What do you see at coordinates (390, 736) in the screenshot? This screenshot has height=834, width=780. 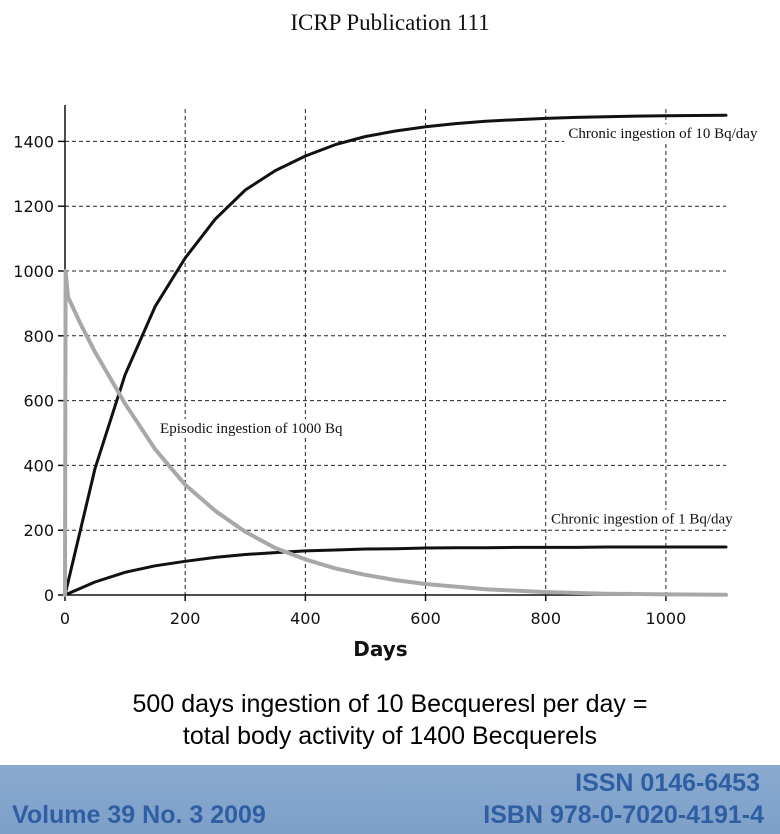 I see `caption-line-2: total body activity of 1400 Becquerels` at bounding box center [390, 736].